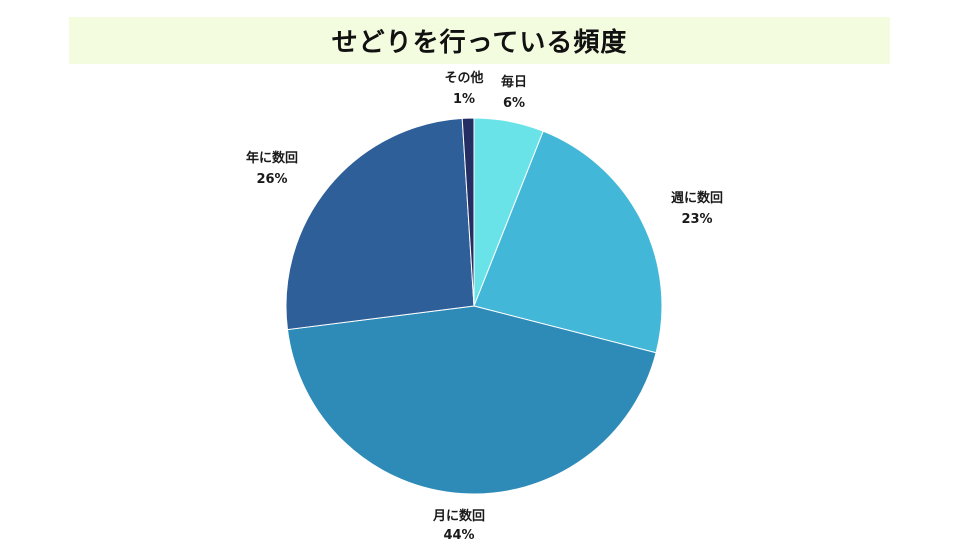 The width and height of the screenshot is (960, 540). Describe the element at coordinates (458, 516) in the screenshot. I see `slice-label-name: 月に数回` at that location.